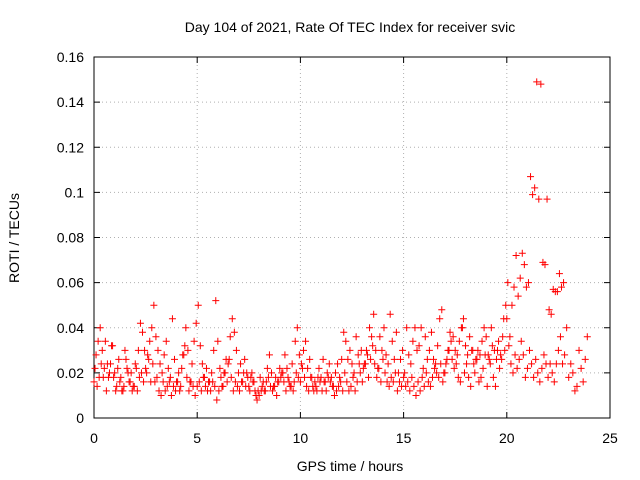 The height and width of the screenshot is (480, 640). What do you see at coordinates (610, 438) in the screenshot?
I see `x-tick-label: 25` at bounding box center [610, 438].